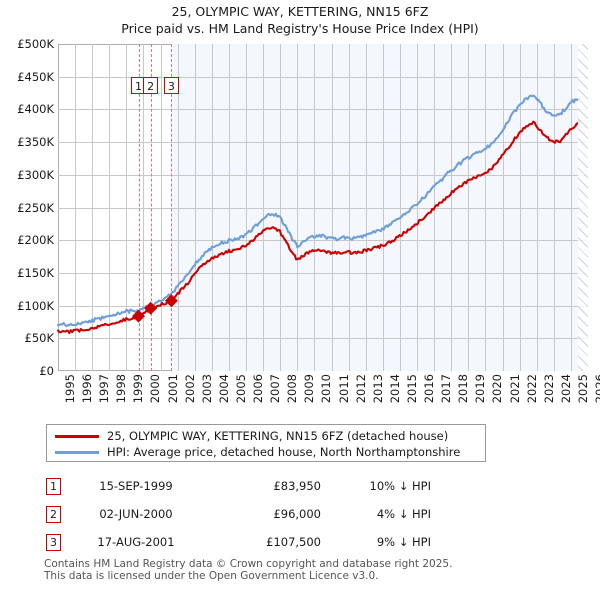  I want to click on x-axis-tick-label: 2026, so click(596, 389).